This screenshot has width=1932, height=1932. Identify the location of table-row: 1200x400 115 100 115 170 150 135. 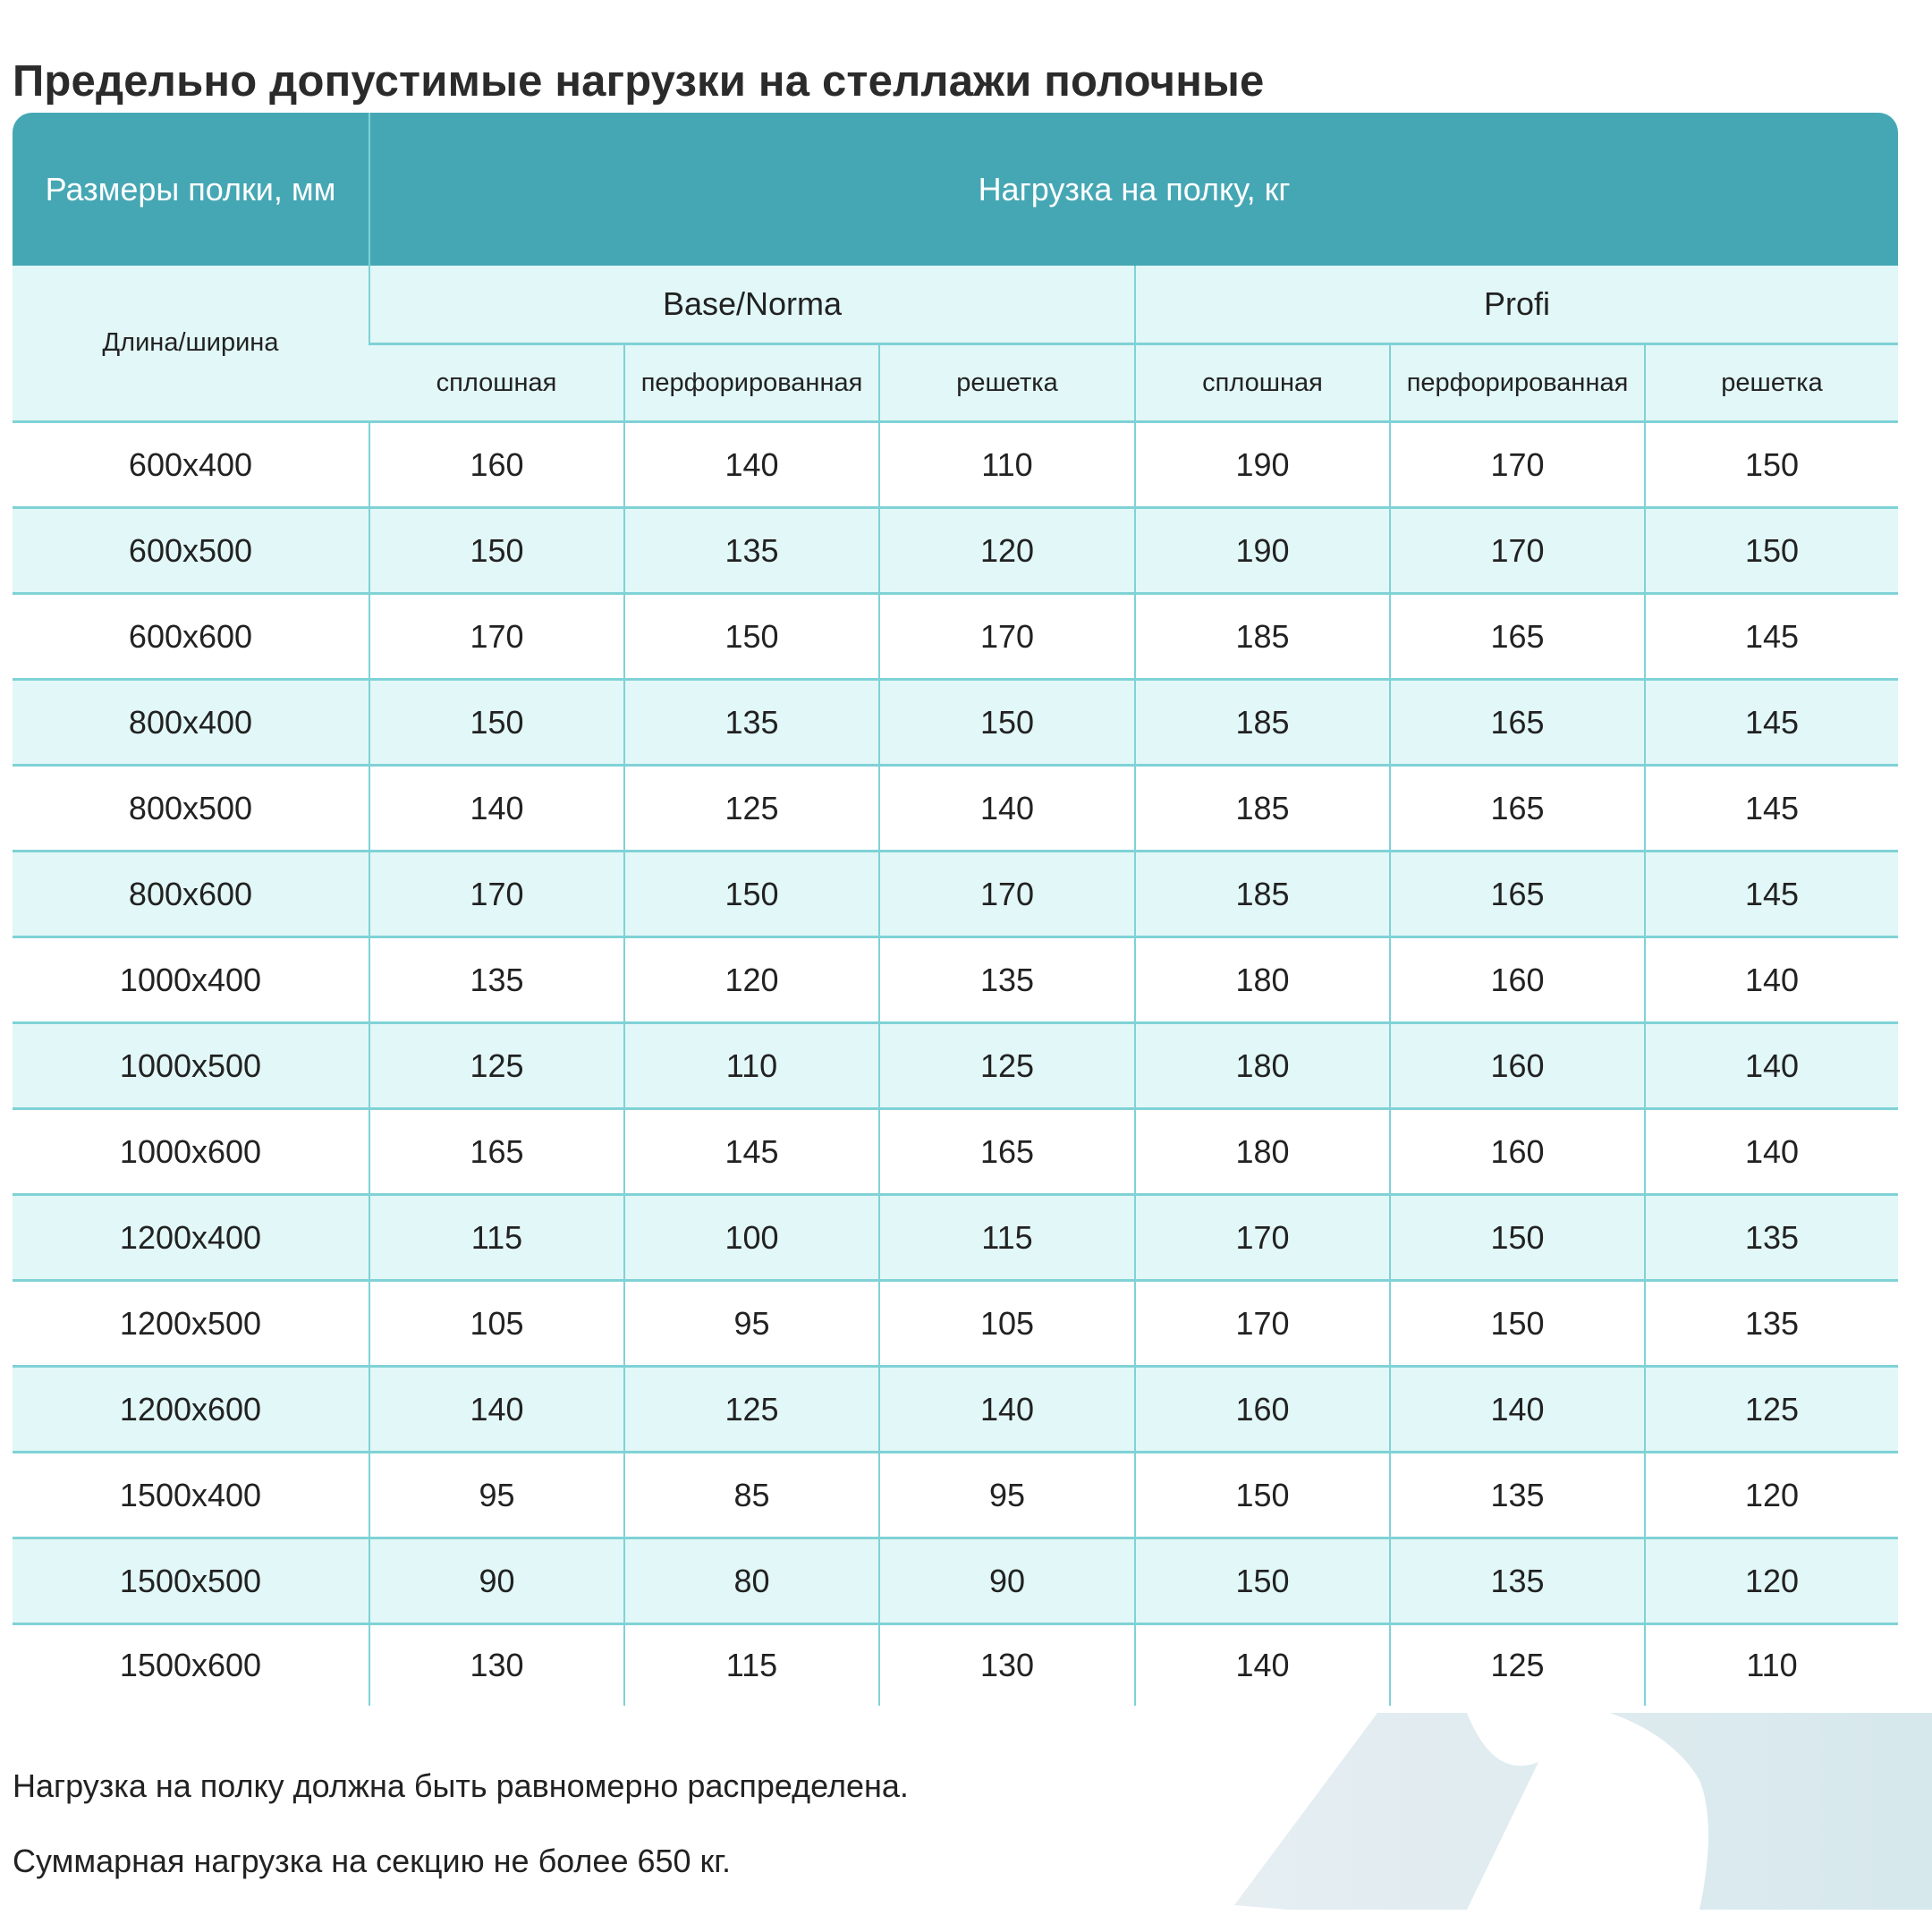
(956, 1237).